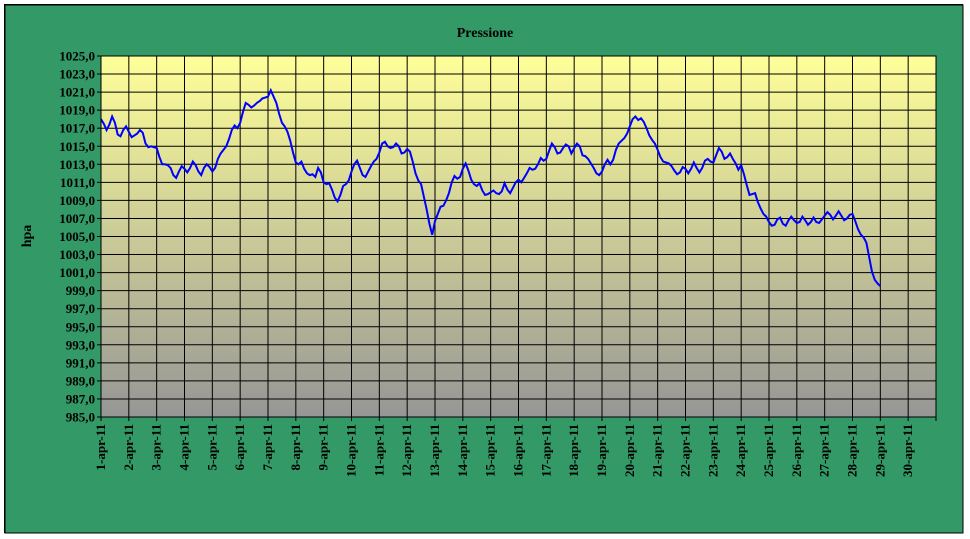  I want to click on x-tick-label: 9-apr-11, so click(323, 447).